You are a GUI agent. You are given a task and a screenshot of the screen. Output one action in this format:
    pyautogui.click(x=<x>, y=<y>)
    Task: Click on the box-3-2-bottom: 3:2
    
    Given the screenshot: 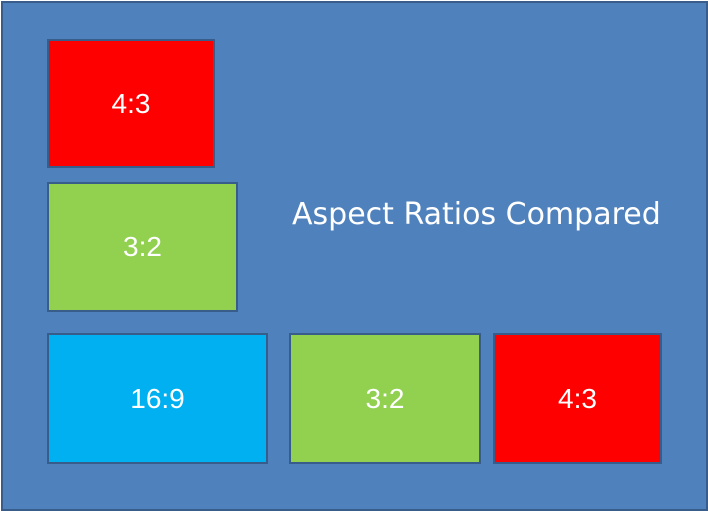 What is the action you would take?
    pyautogui.click(x=385, y=398)
    